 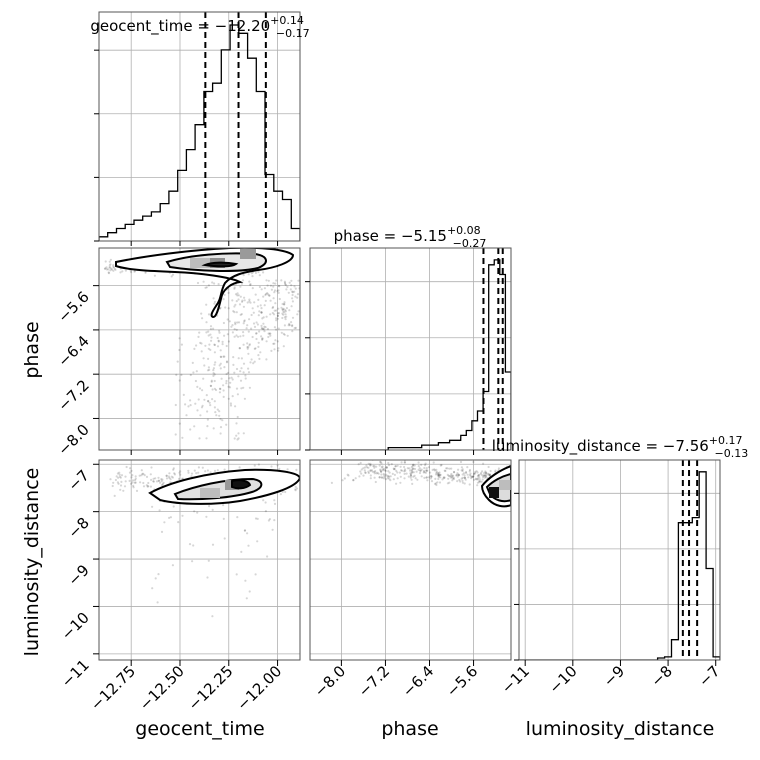 I want to click on y-label-phase: phase, so click(x=32, y=349).